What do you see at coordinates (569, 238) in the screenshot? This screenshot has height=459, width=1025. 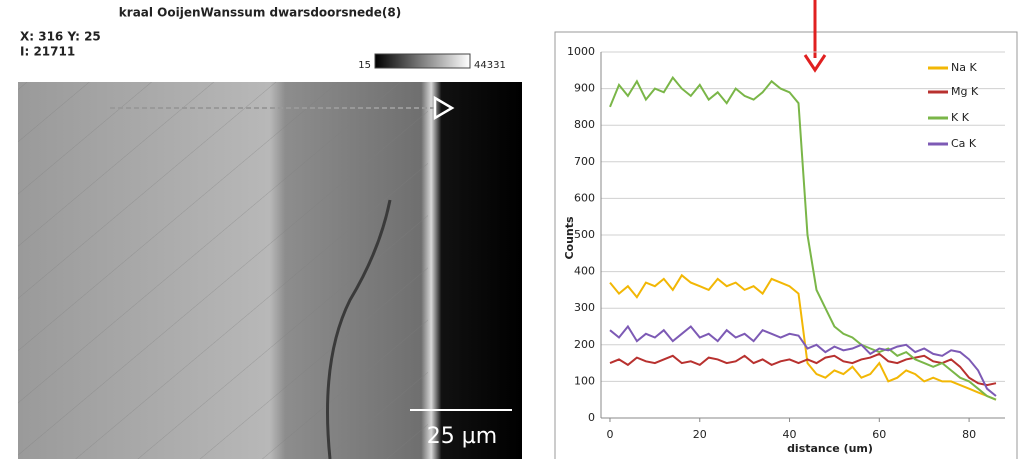 I see `y-axis-label: Counts` at bounding box center [569, 238].